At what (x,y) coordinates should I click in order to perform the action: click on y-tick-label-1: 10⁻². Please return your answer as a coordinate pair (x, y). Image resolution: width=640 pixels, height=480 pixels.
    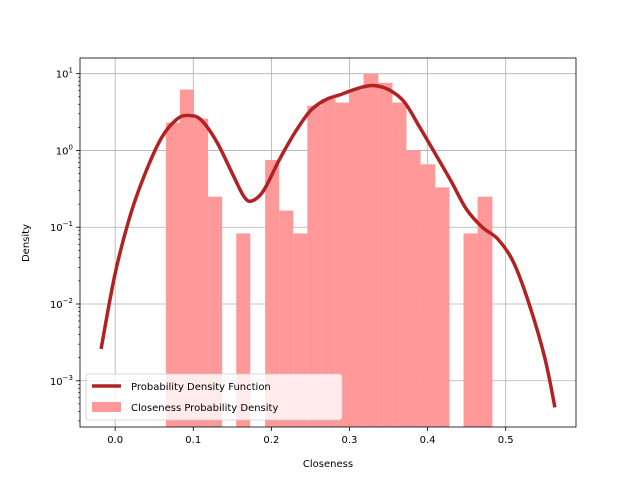
    Looking at the image, I should click on (61, 304).